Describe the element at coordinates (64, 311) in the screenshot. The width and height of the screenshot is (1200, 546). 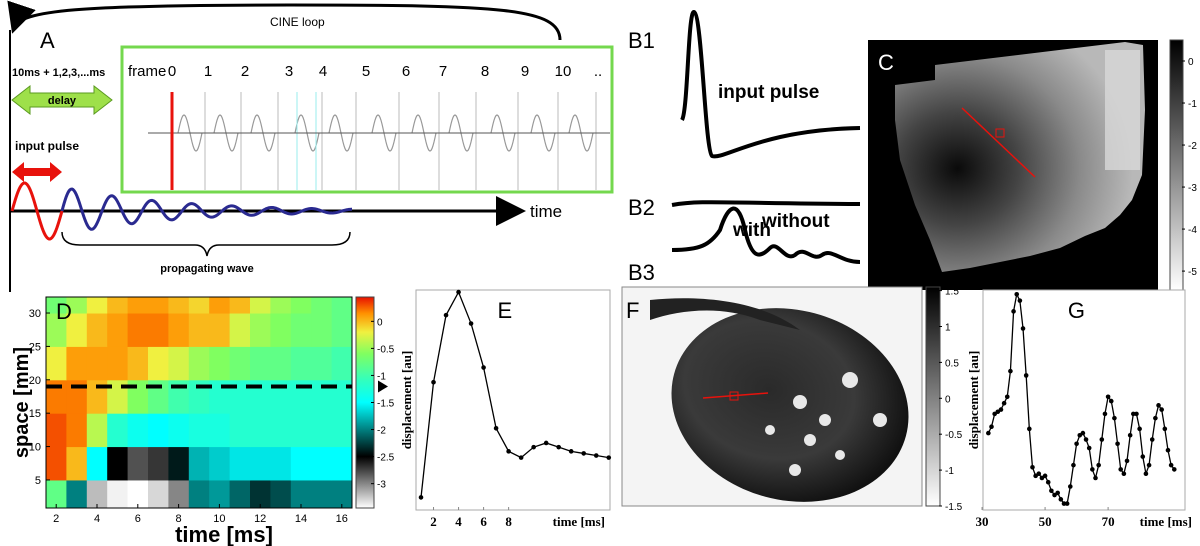
I see `panel-label: D` at that location.